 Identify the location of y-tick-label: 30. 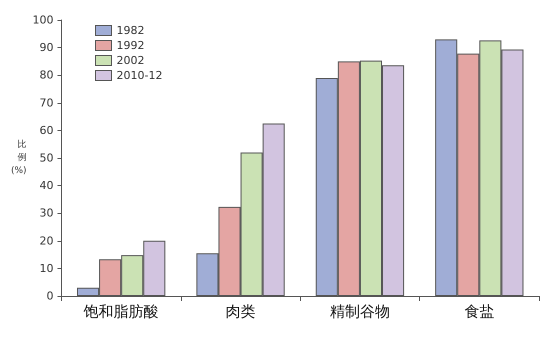
(46, 213).